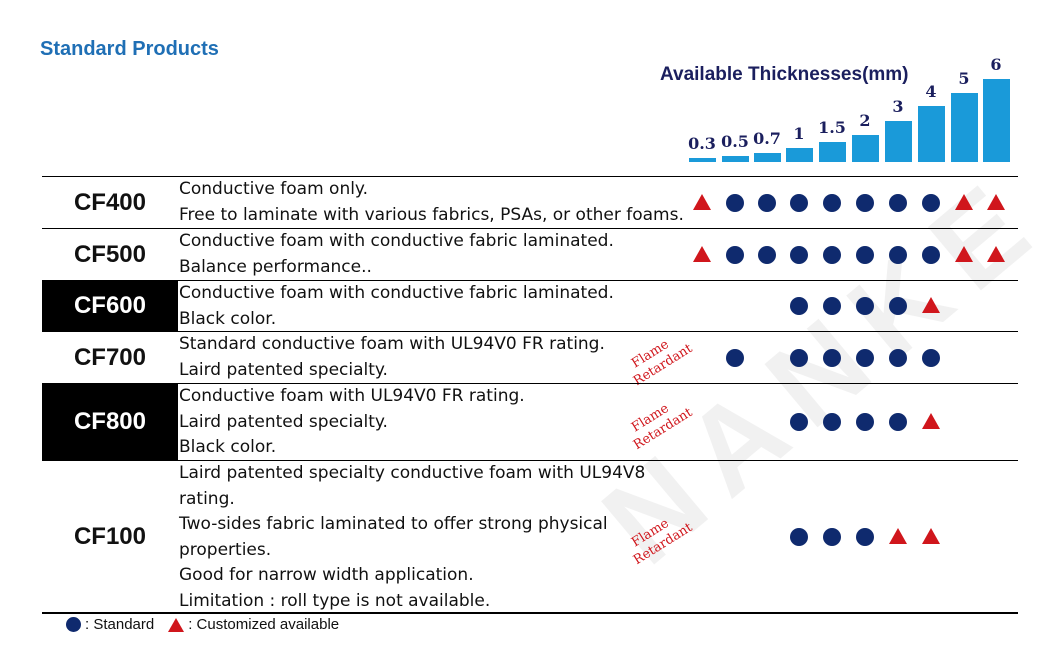 The image size is (1050, 669). I want to click on thickness-label: 0.3, so click(702, 143).